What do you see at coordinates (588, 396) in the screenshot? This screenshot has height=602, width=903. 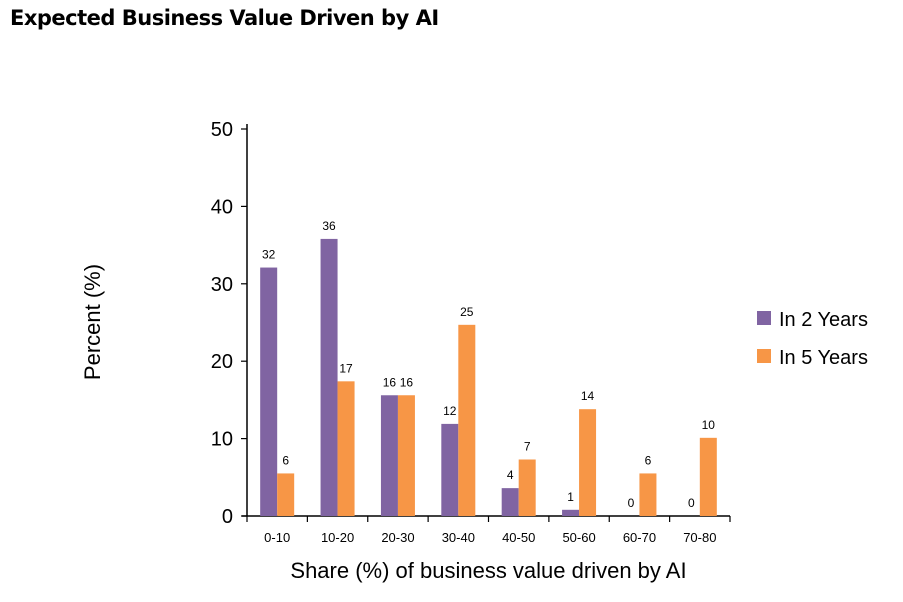 I see `data-label: 14` at bounding box center [588, 396].